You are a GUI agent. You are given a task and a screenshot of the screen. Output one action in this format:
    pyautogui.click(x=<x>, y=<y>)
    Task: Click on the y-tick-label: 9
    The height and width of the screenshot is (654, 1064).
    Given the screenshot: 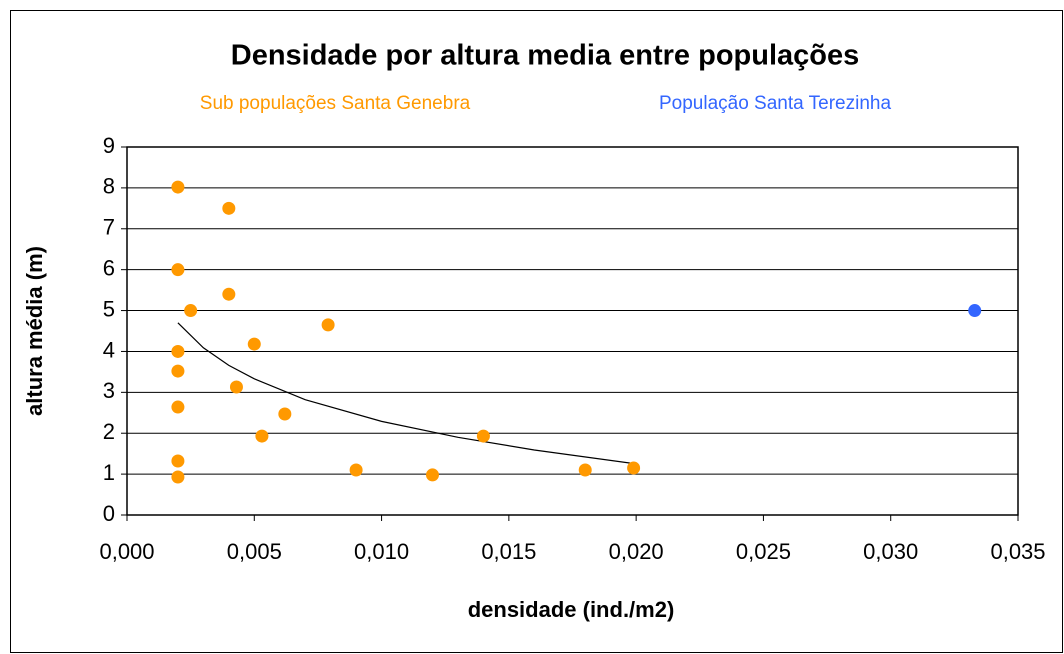 What is the action you would take?
    pyautogui.click(x=109, y=145)
    